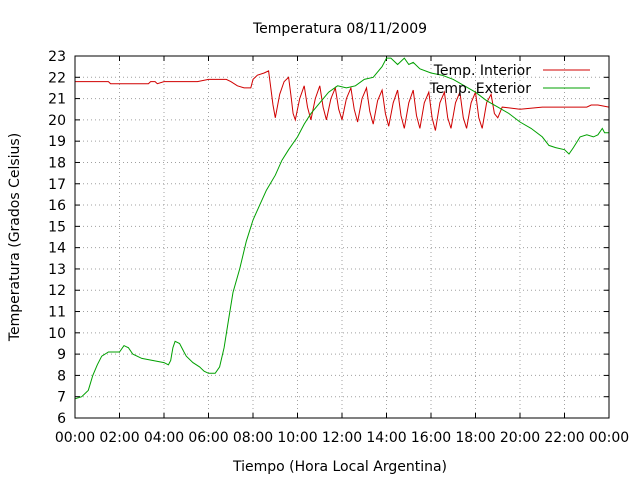 Image resolution: width=640 pixels, height=480 pixels. I want to click on y-tick-label: 18, so click(57, 163).